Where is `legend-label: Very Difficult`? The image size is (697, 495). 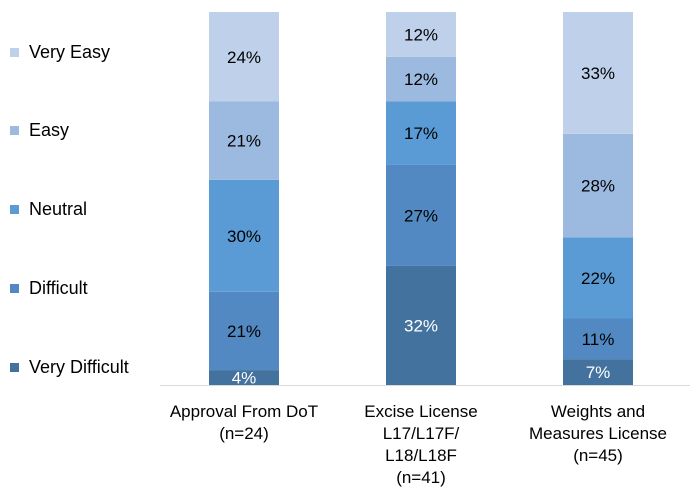
legend-label: Very Difficult is located at coordinates (79, 366).